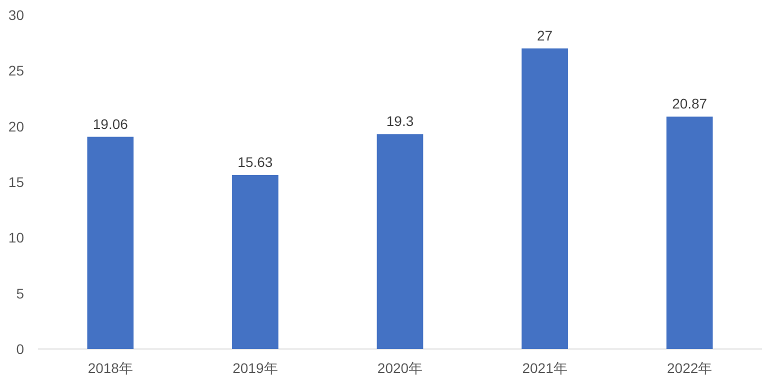  Describe the element at coordinates (255, 162) in the screenshot. I see `data-label: 15.63` at that location.